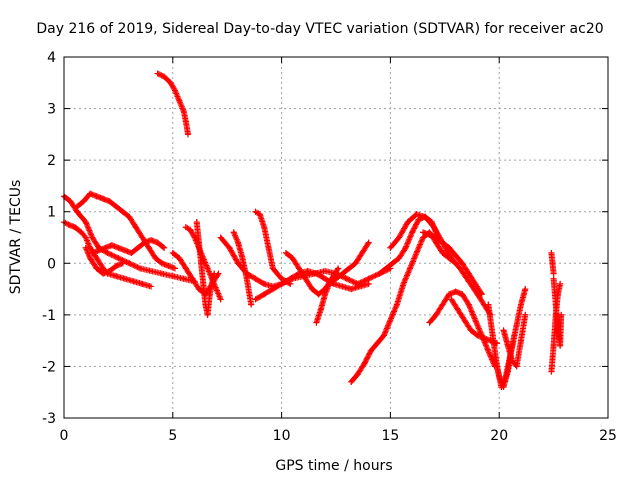  Describe the element at coordinates (51, 110) in the screenshot. I see `y-tick-label: 3` at that location.